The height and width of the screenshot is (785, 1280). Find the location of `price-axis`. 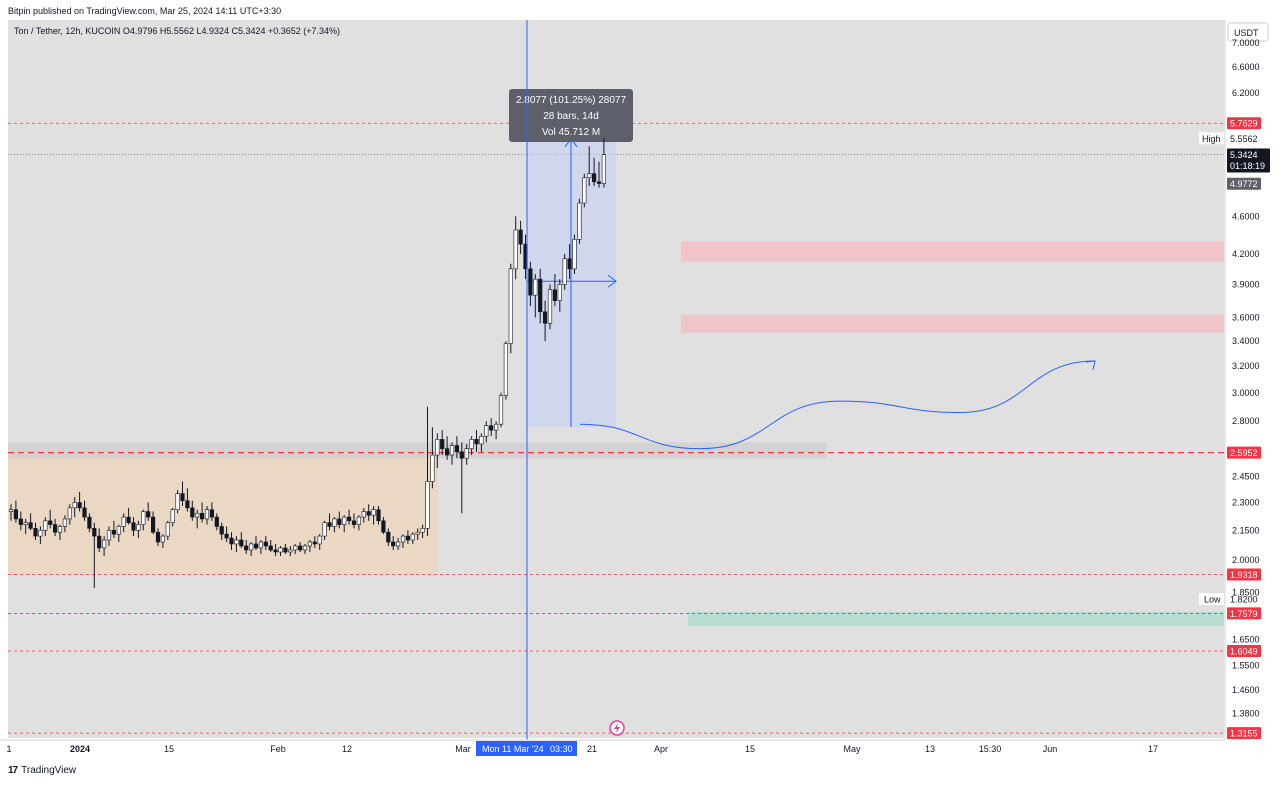

price-axis is located at coordinates (1248, 380).